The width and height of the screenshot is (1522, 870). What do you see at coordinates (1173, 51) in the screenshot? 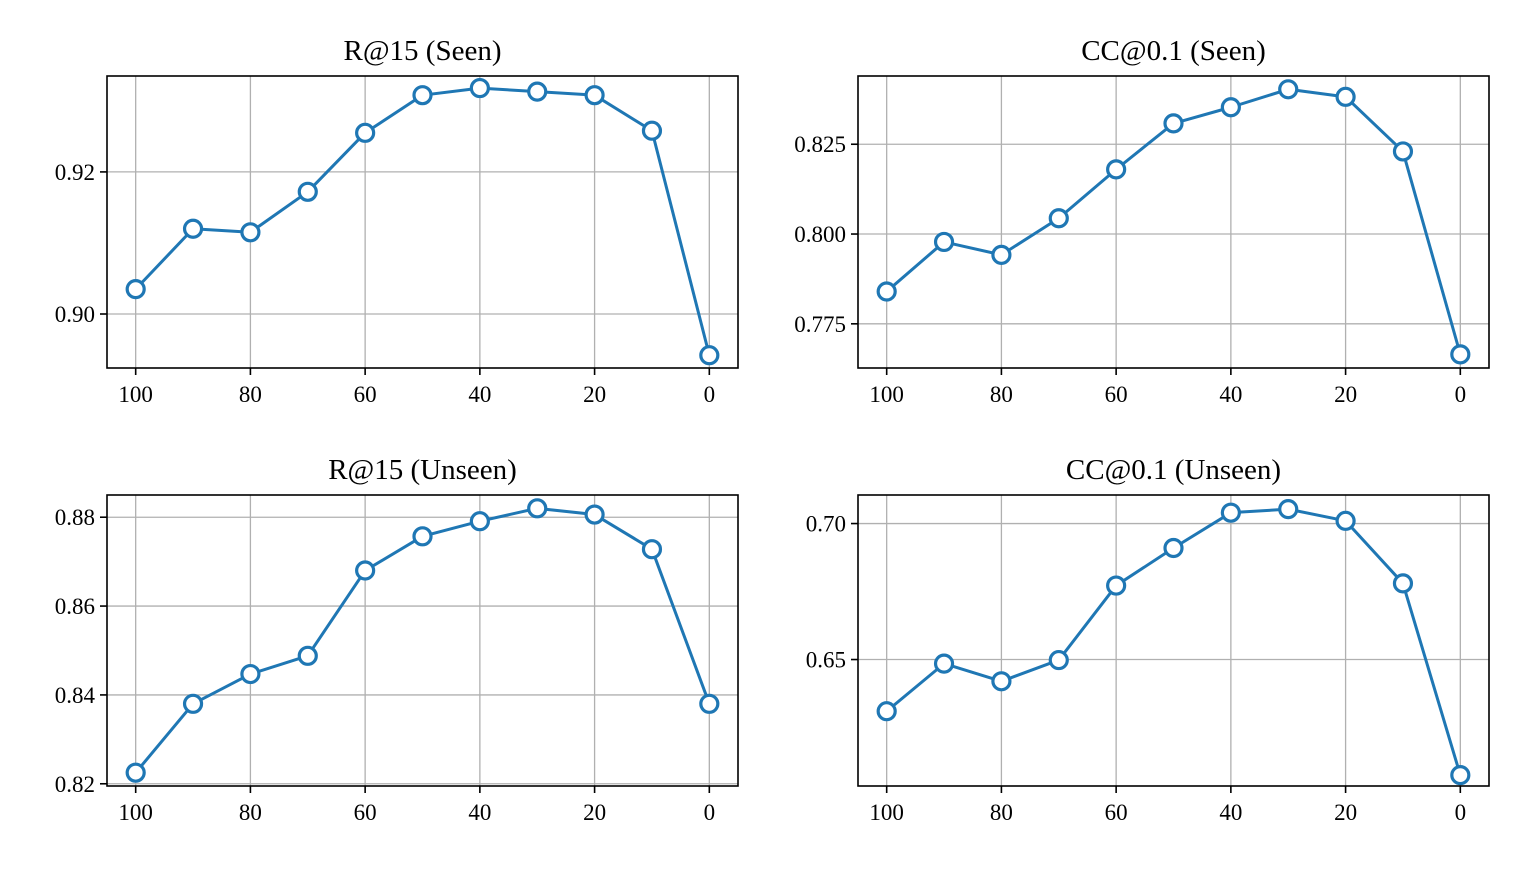
I see `chart-title: CC@0.1 (Seen)` at bounding box center [1173, 51].